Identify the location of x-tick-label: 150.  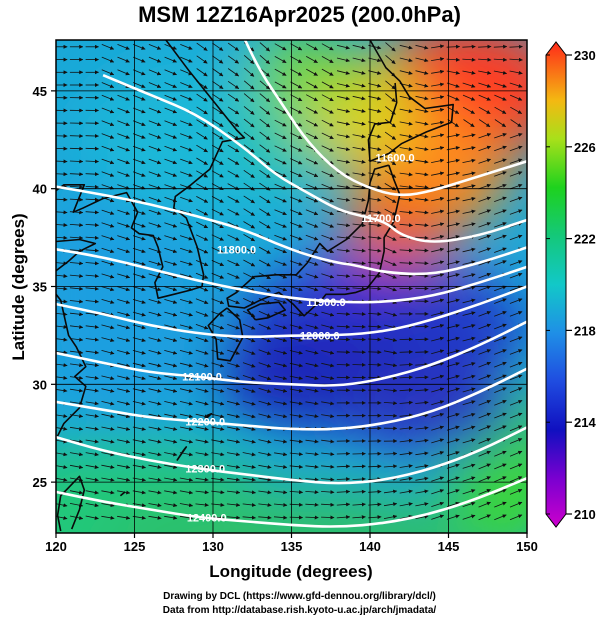
(527, 546).